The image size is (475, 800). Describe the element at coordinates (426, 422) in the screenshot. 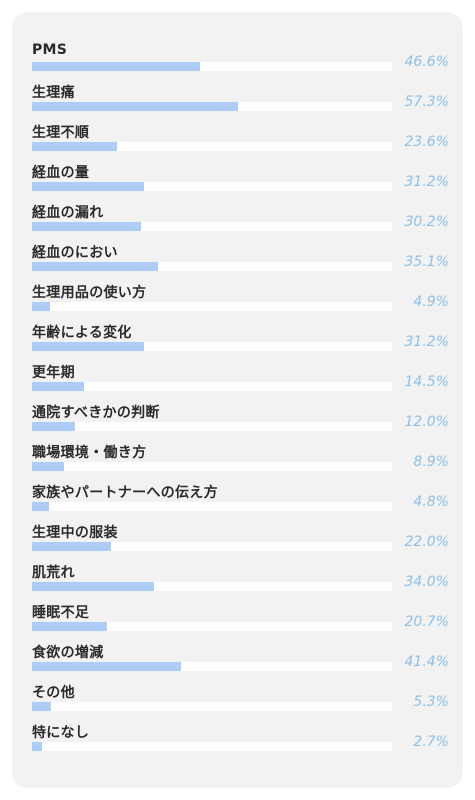

I see `value-label: 12.0%` at that location.